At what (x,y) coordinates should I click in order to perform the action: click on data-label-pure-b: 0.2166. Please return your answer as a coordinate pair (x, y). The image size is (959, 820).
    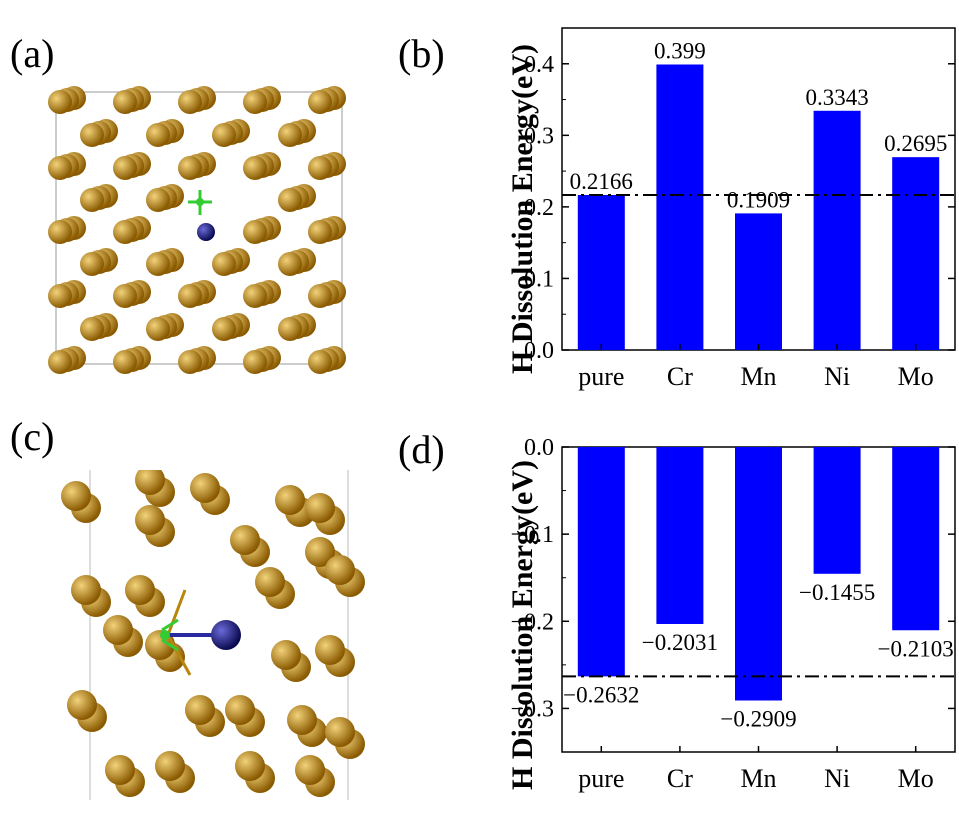
    Looking at the image, I should click on (601, 181).